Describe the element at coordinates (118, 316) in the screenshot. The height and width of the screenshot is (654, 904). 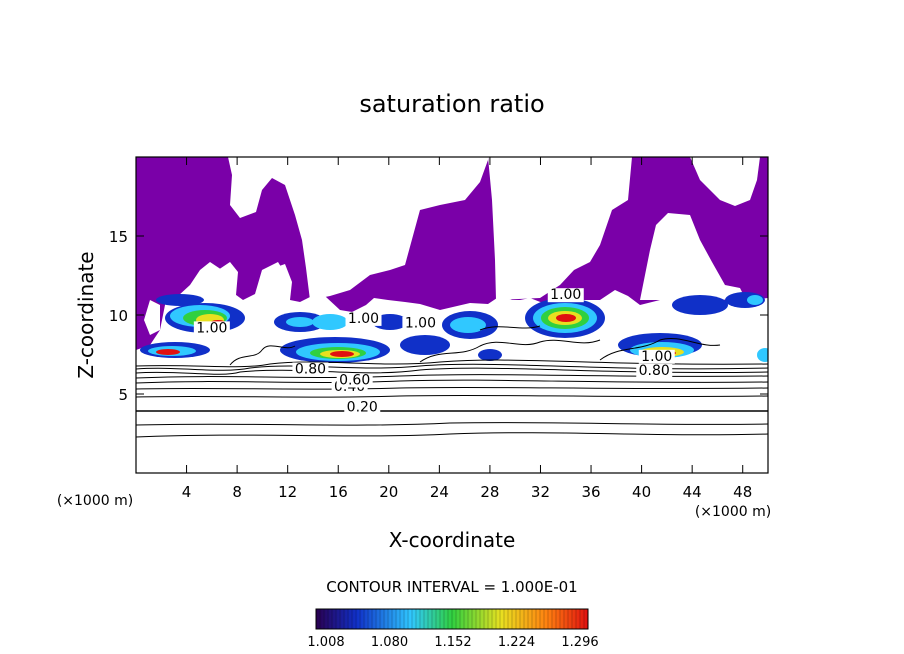
I see `y-tick-label: 10` at that location.